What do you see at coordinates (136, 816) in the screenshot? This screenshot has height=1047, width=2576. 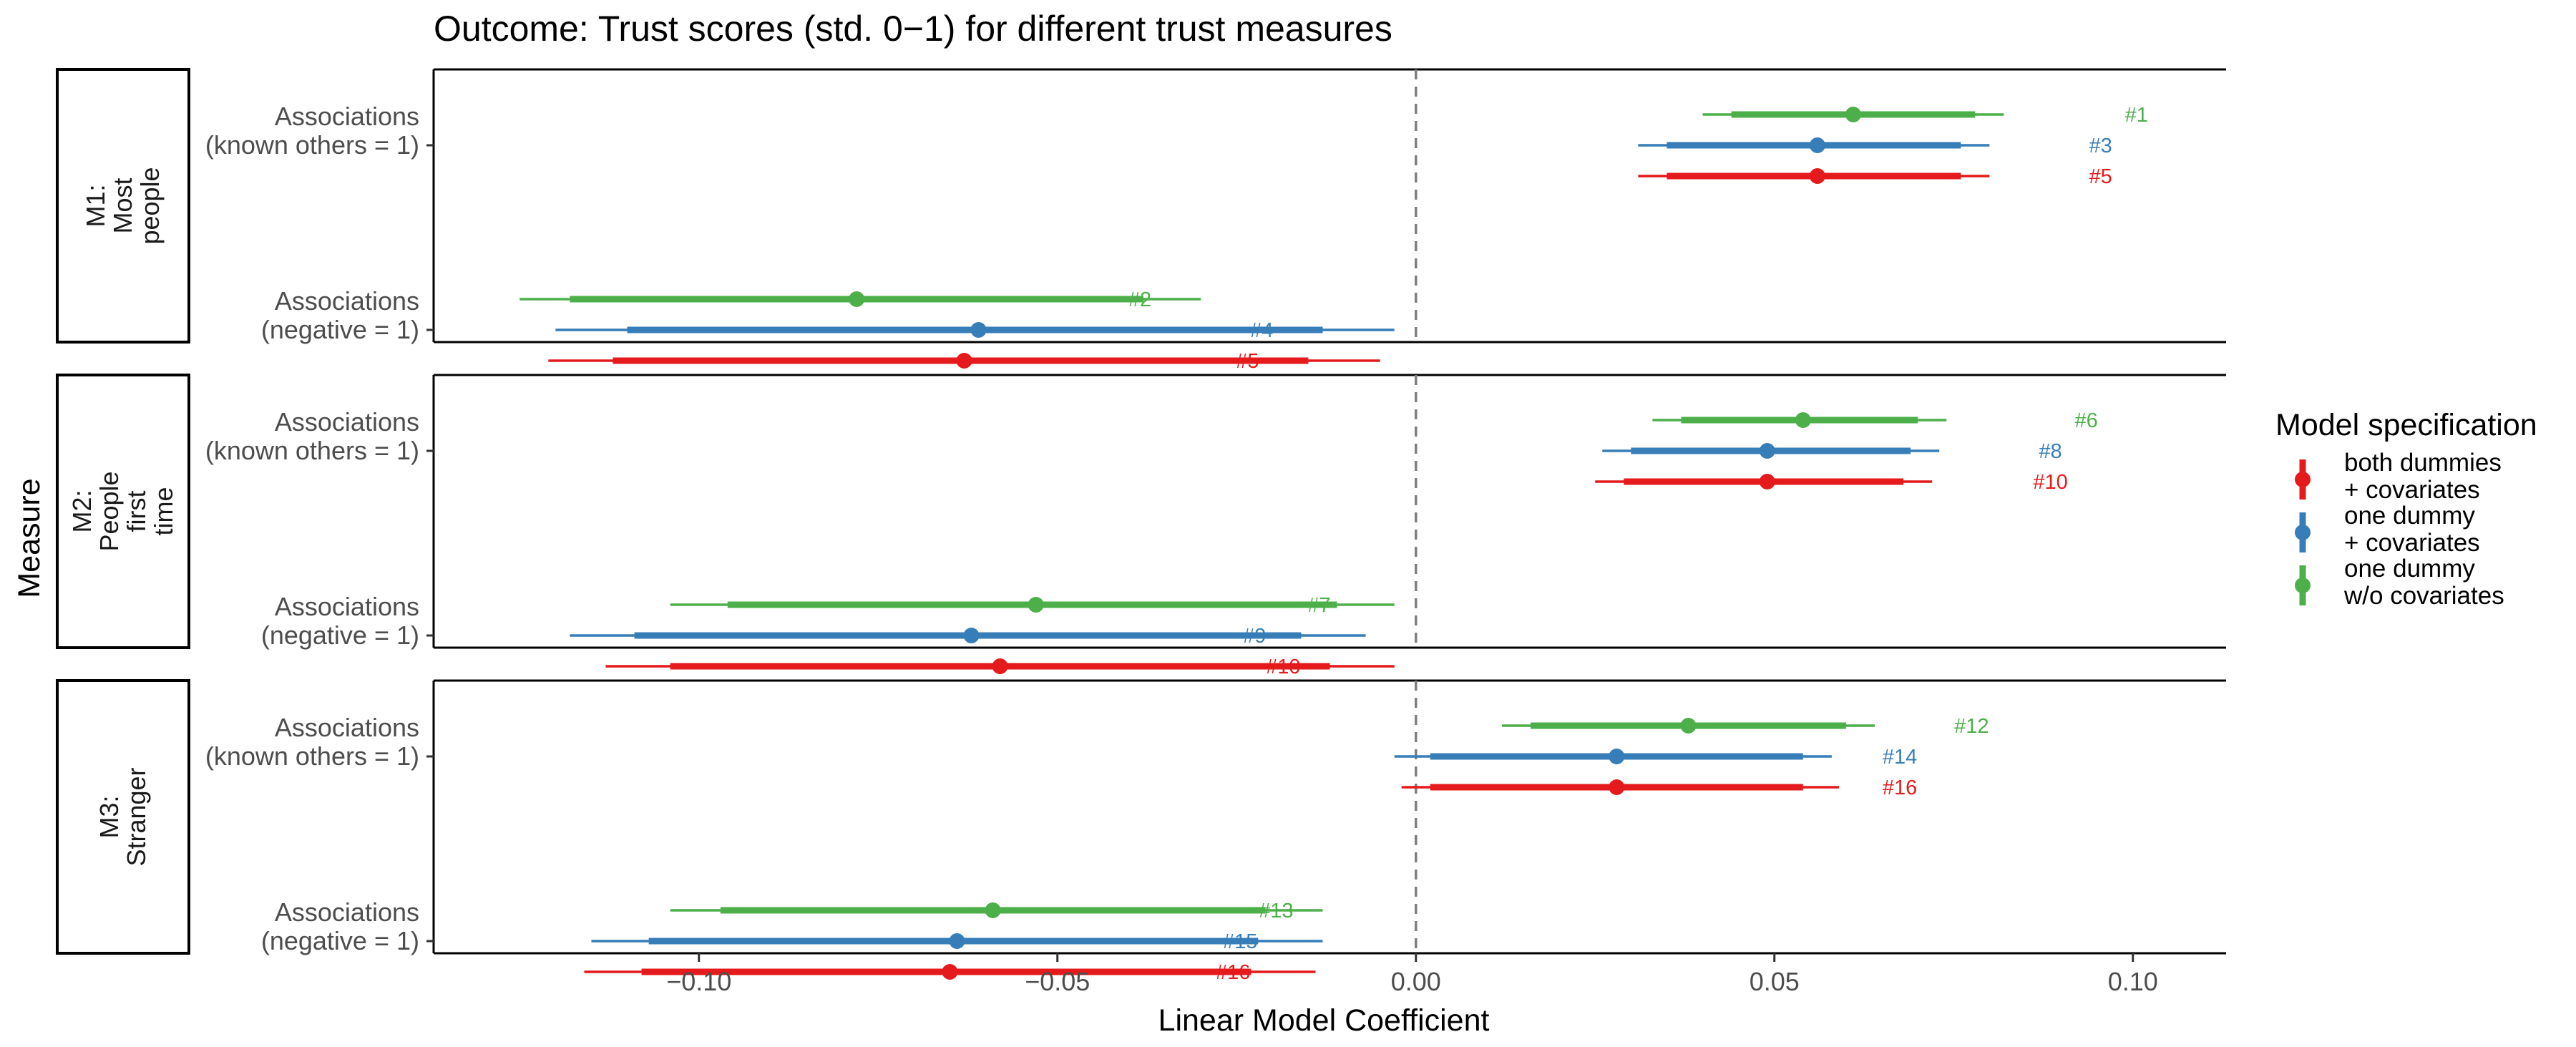 I see `strip-label-line: Stranger` at bounding box center [136, 816].